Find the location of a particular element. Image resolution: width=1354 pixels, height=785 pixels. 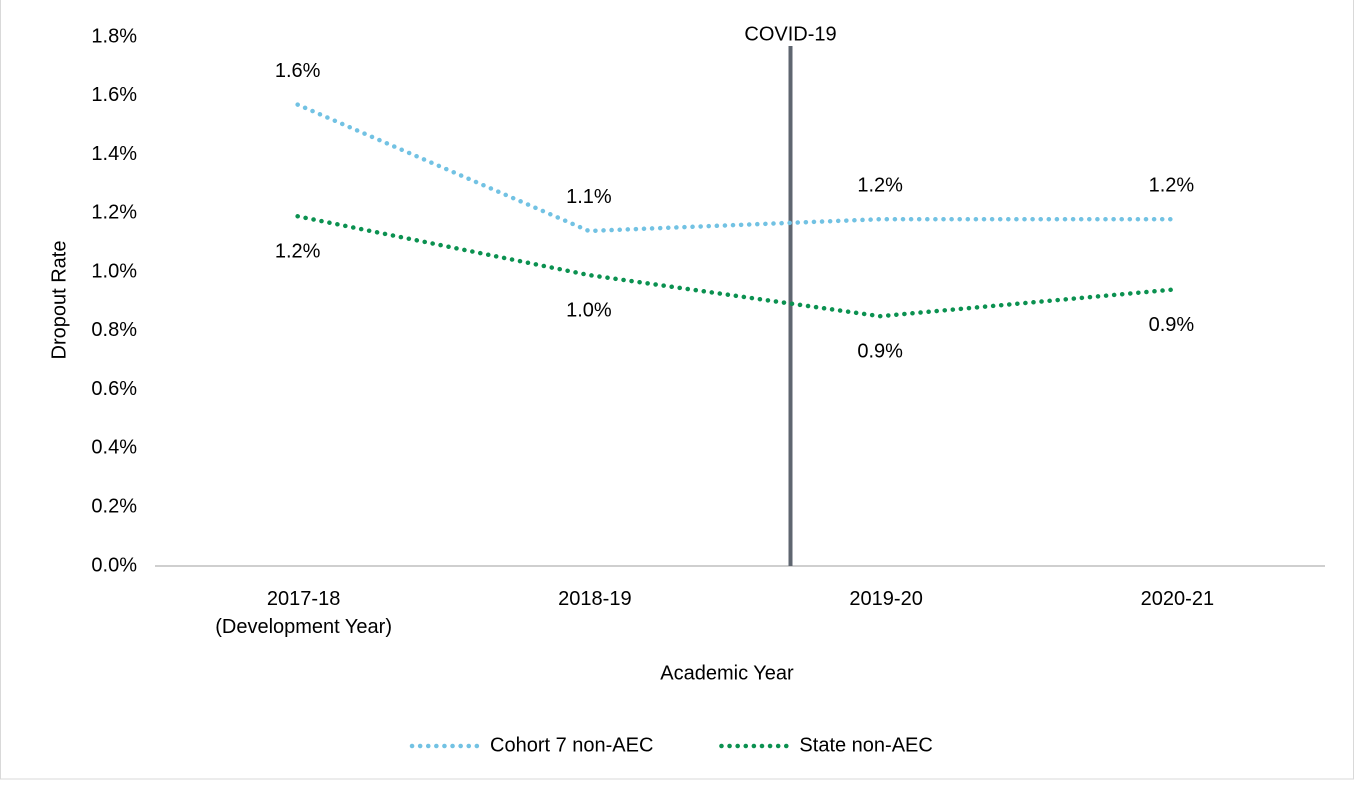

x-tick-label: 2020-21 is located at coordinates (1177, 599).